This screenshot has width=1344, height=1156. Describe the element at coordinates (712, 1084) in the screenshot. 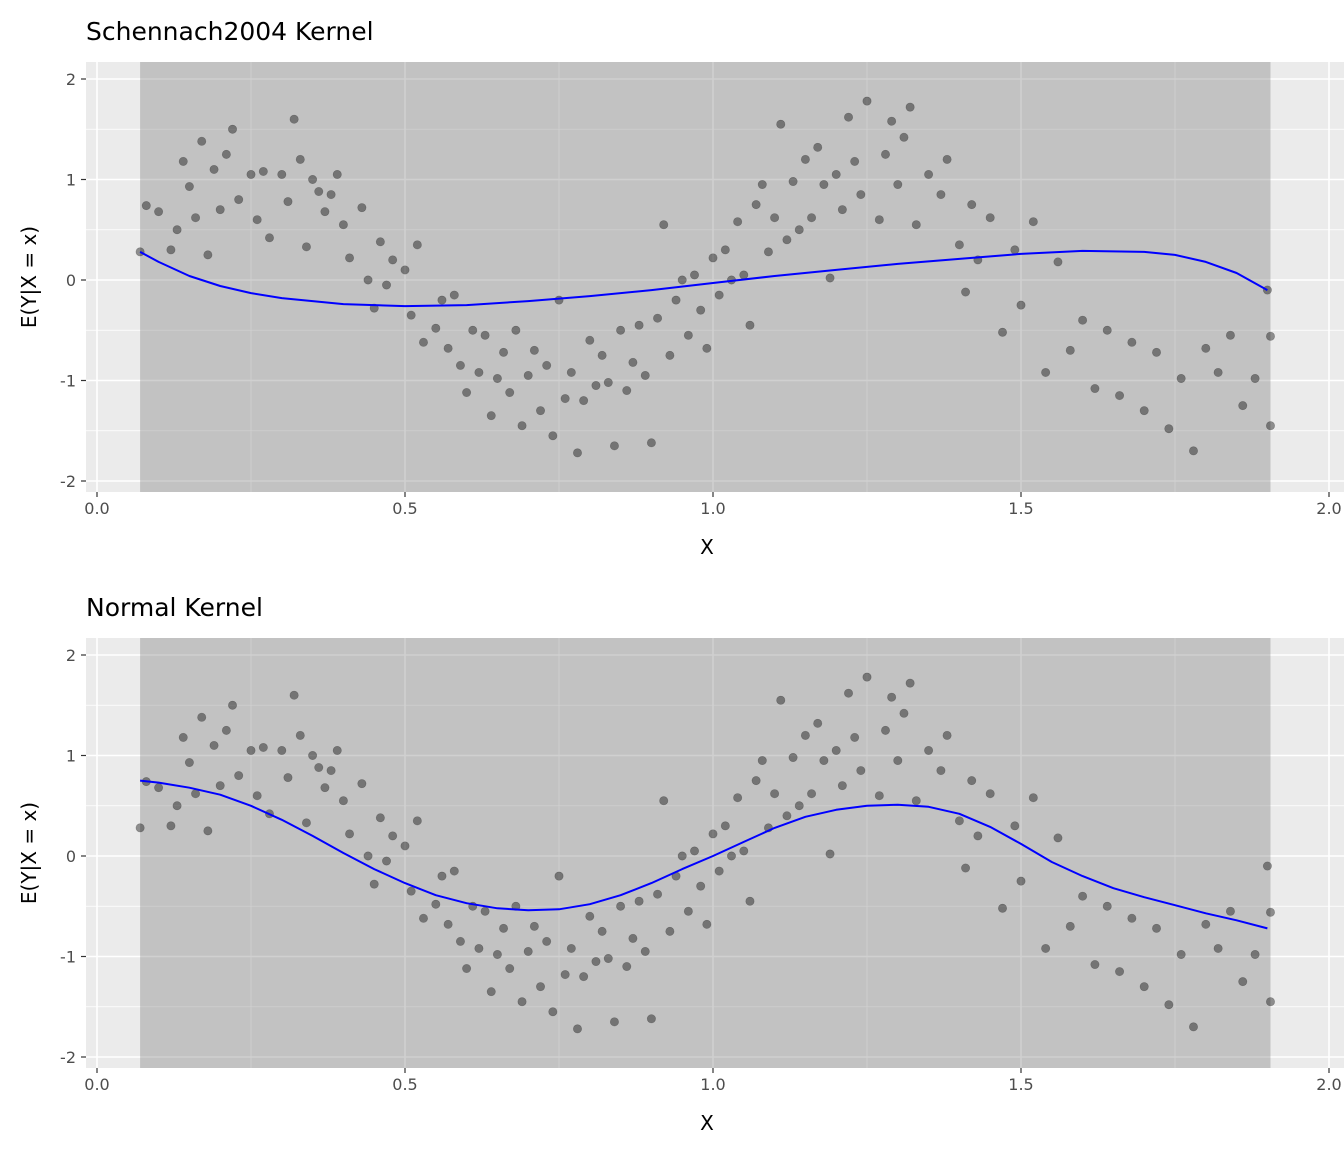

I see `x-tick-label: 1.0` at that location.